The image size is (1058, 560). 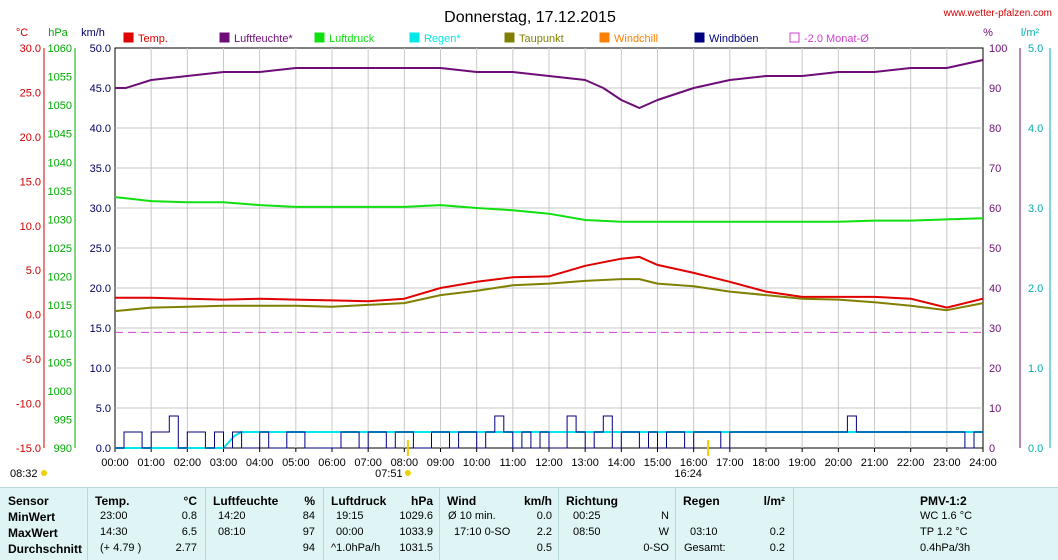 I want to click on humidity-tick: 80, so click(x=995, y=129).